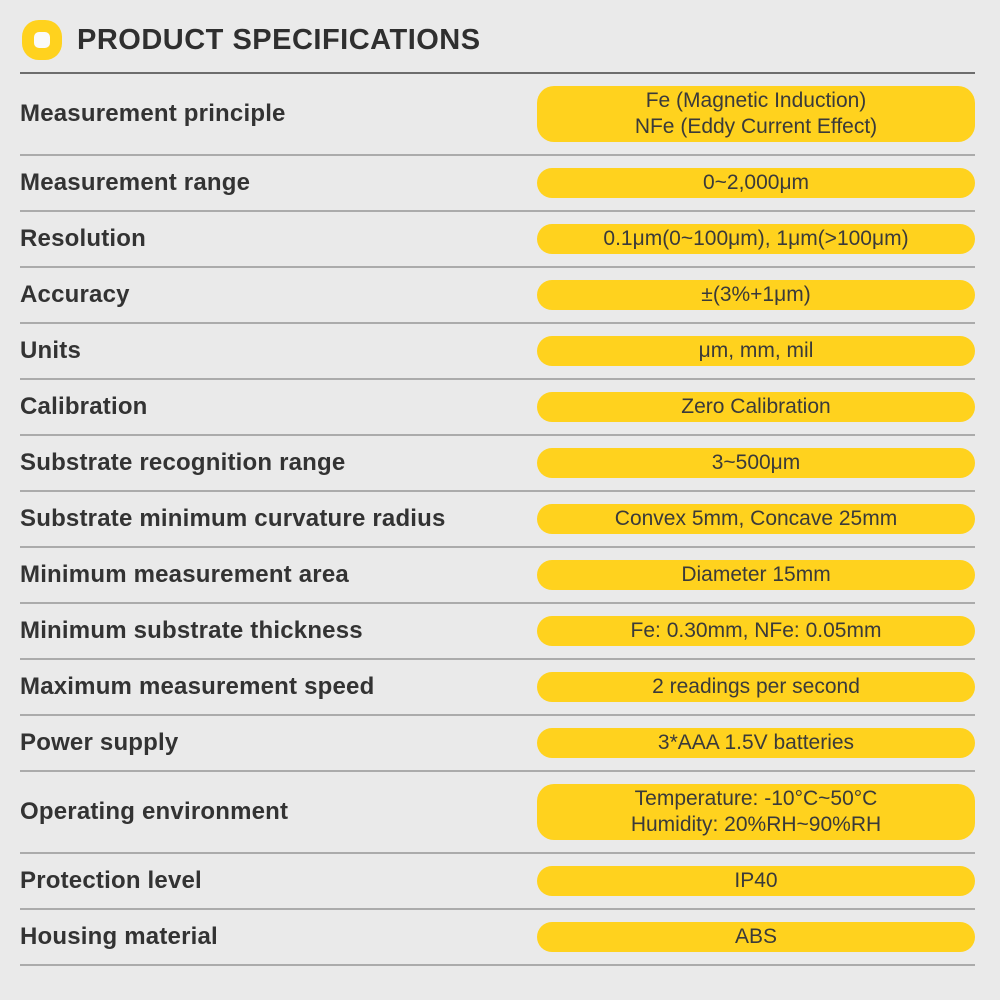  Describe the element at coordinates (756, 937) in the screenshot. I see `spec-value-badge: ABS` at that location.